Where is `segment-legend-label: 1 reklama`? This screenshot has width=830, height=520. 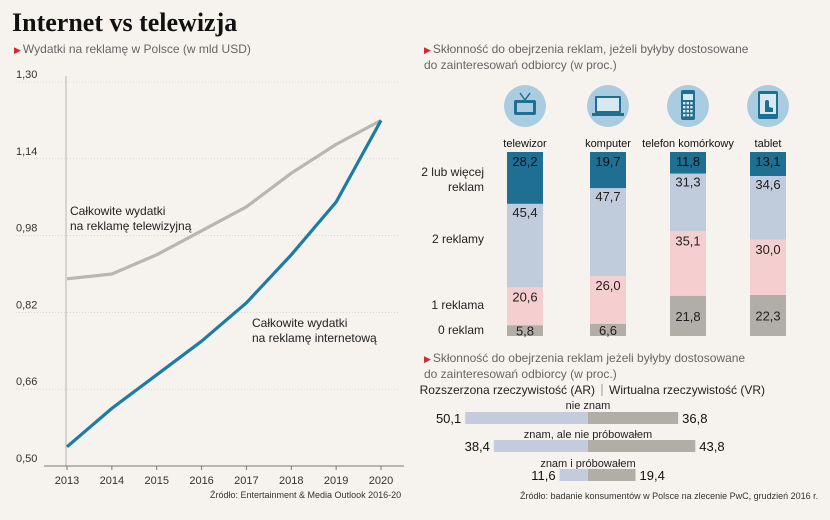 segment-legend-label: 1 reklama is located at coordinates (457, 305).